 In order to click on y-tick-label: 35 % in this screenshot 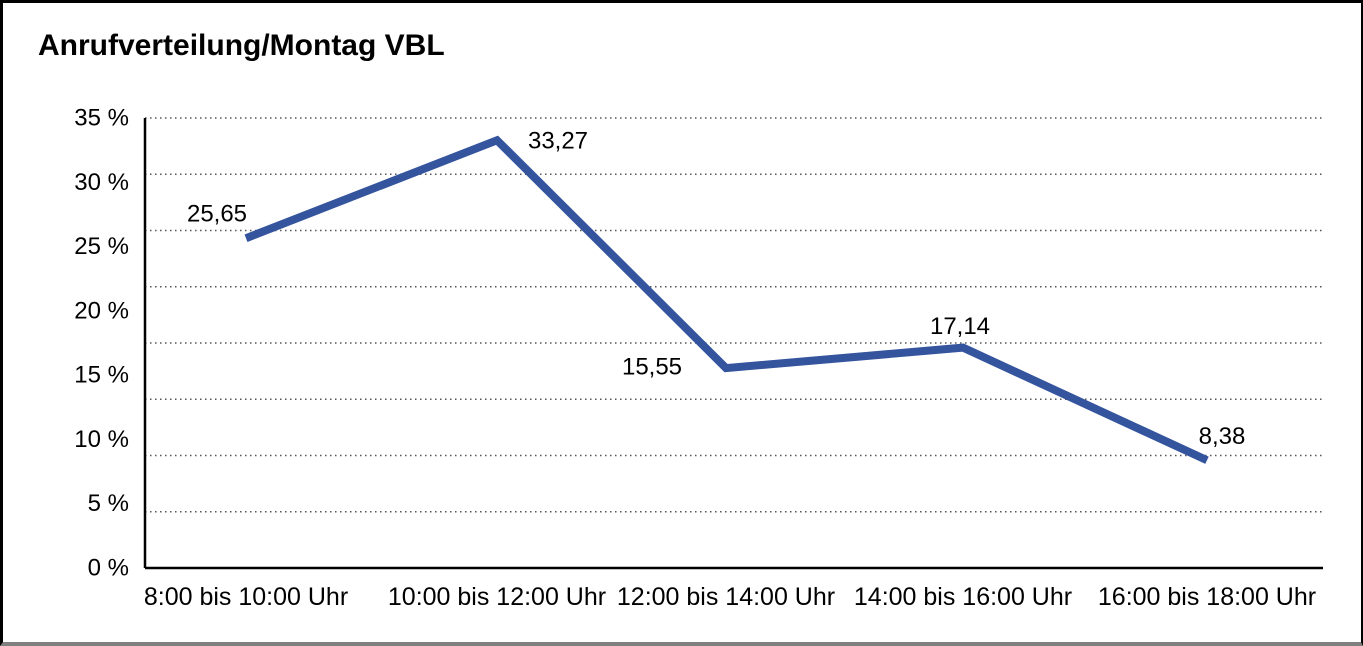, I will do `click(101, 118)`.